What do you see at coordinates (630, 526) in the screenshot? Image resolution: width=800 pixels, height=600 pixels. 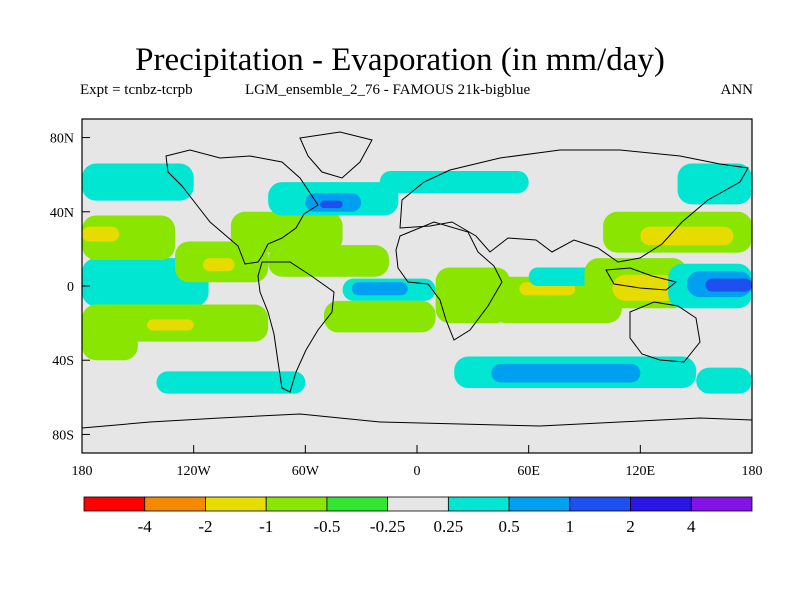 I see `colorbar-label: 2` at bounding box center [630, 526].